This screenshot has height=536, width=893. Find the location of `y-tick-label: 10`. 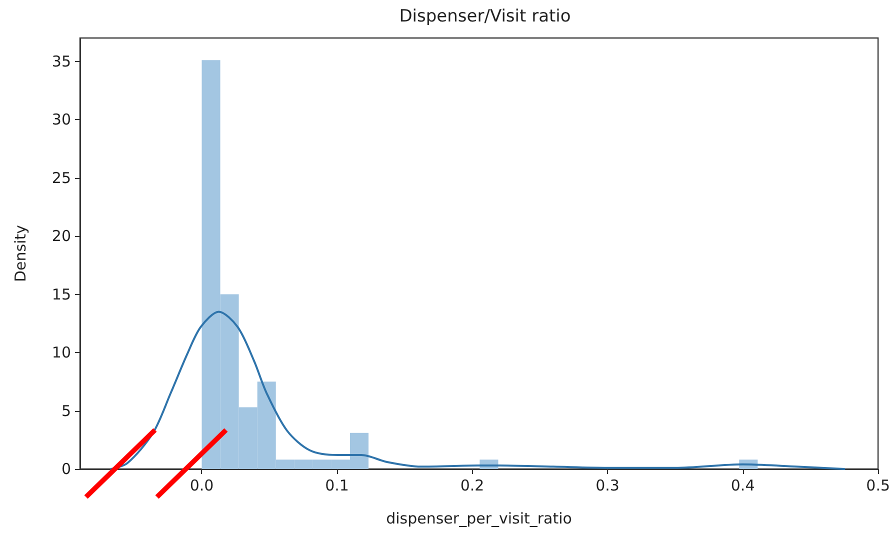

y-tick-label: 10 is located at coordinates (61, 353).